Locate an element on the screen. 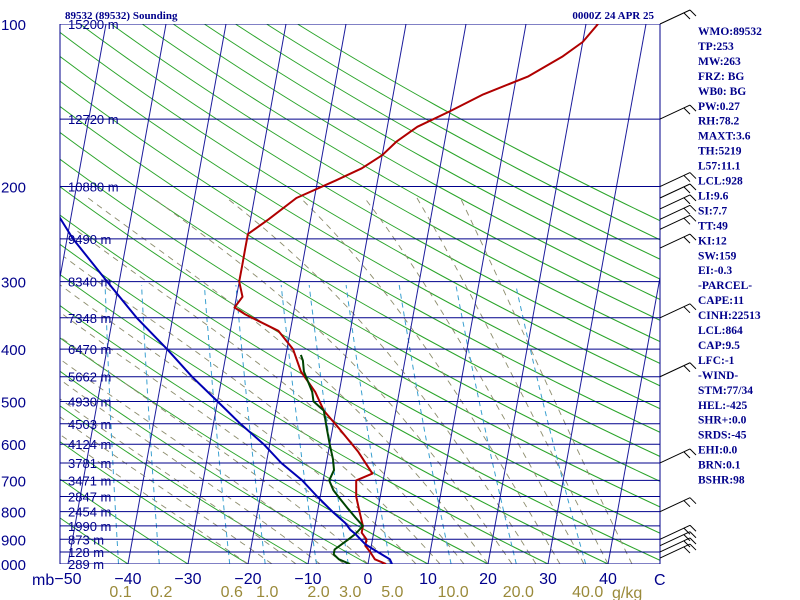  pressure-tick-label: 900 is located at coordinates (13, 540).